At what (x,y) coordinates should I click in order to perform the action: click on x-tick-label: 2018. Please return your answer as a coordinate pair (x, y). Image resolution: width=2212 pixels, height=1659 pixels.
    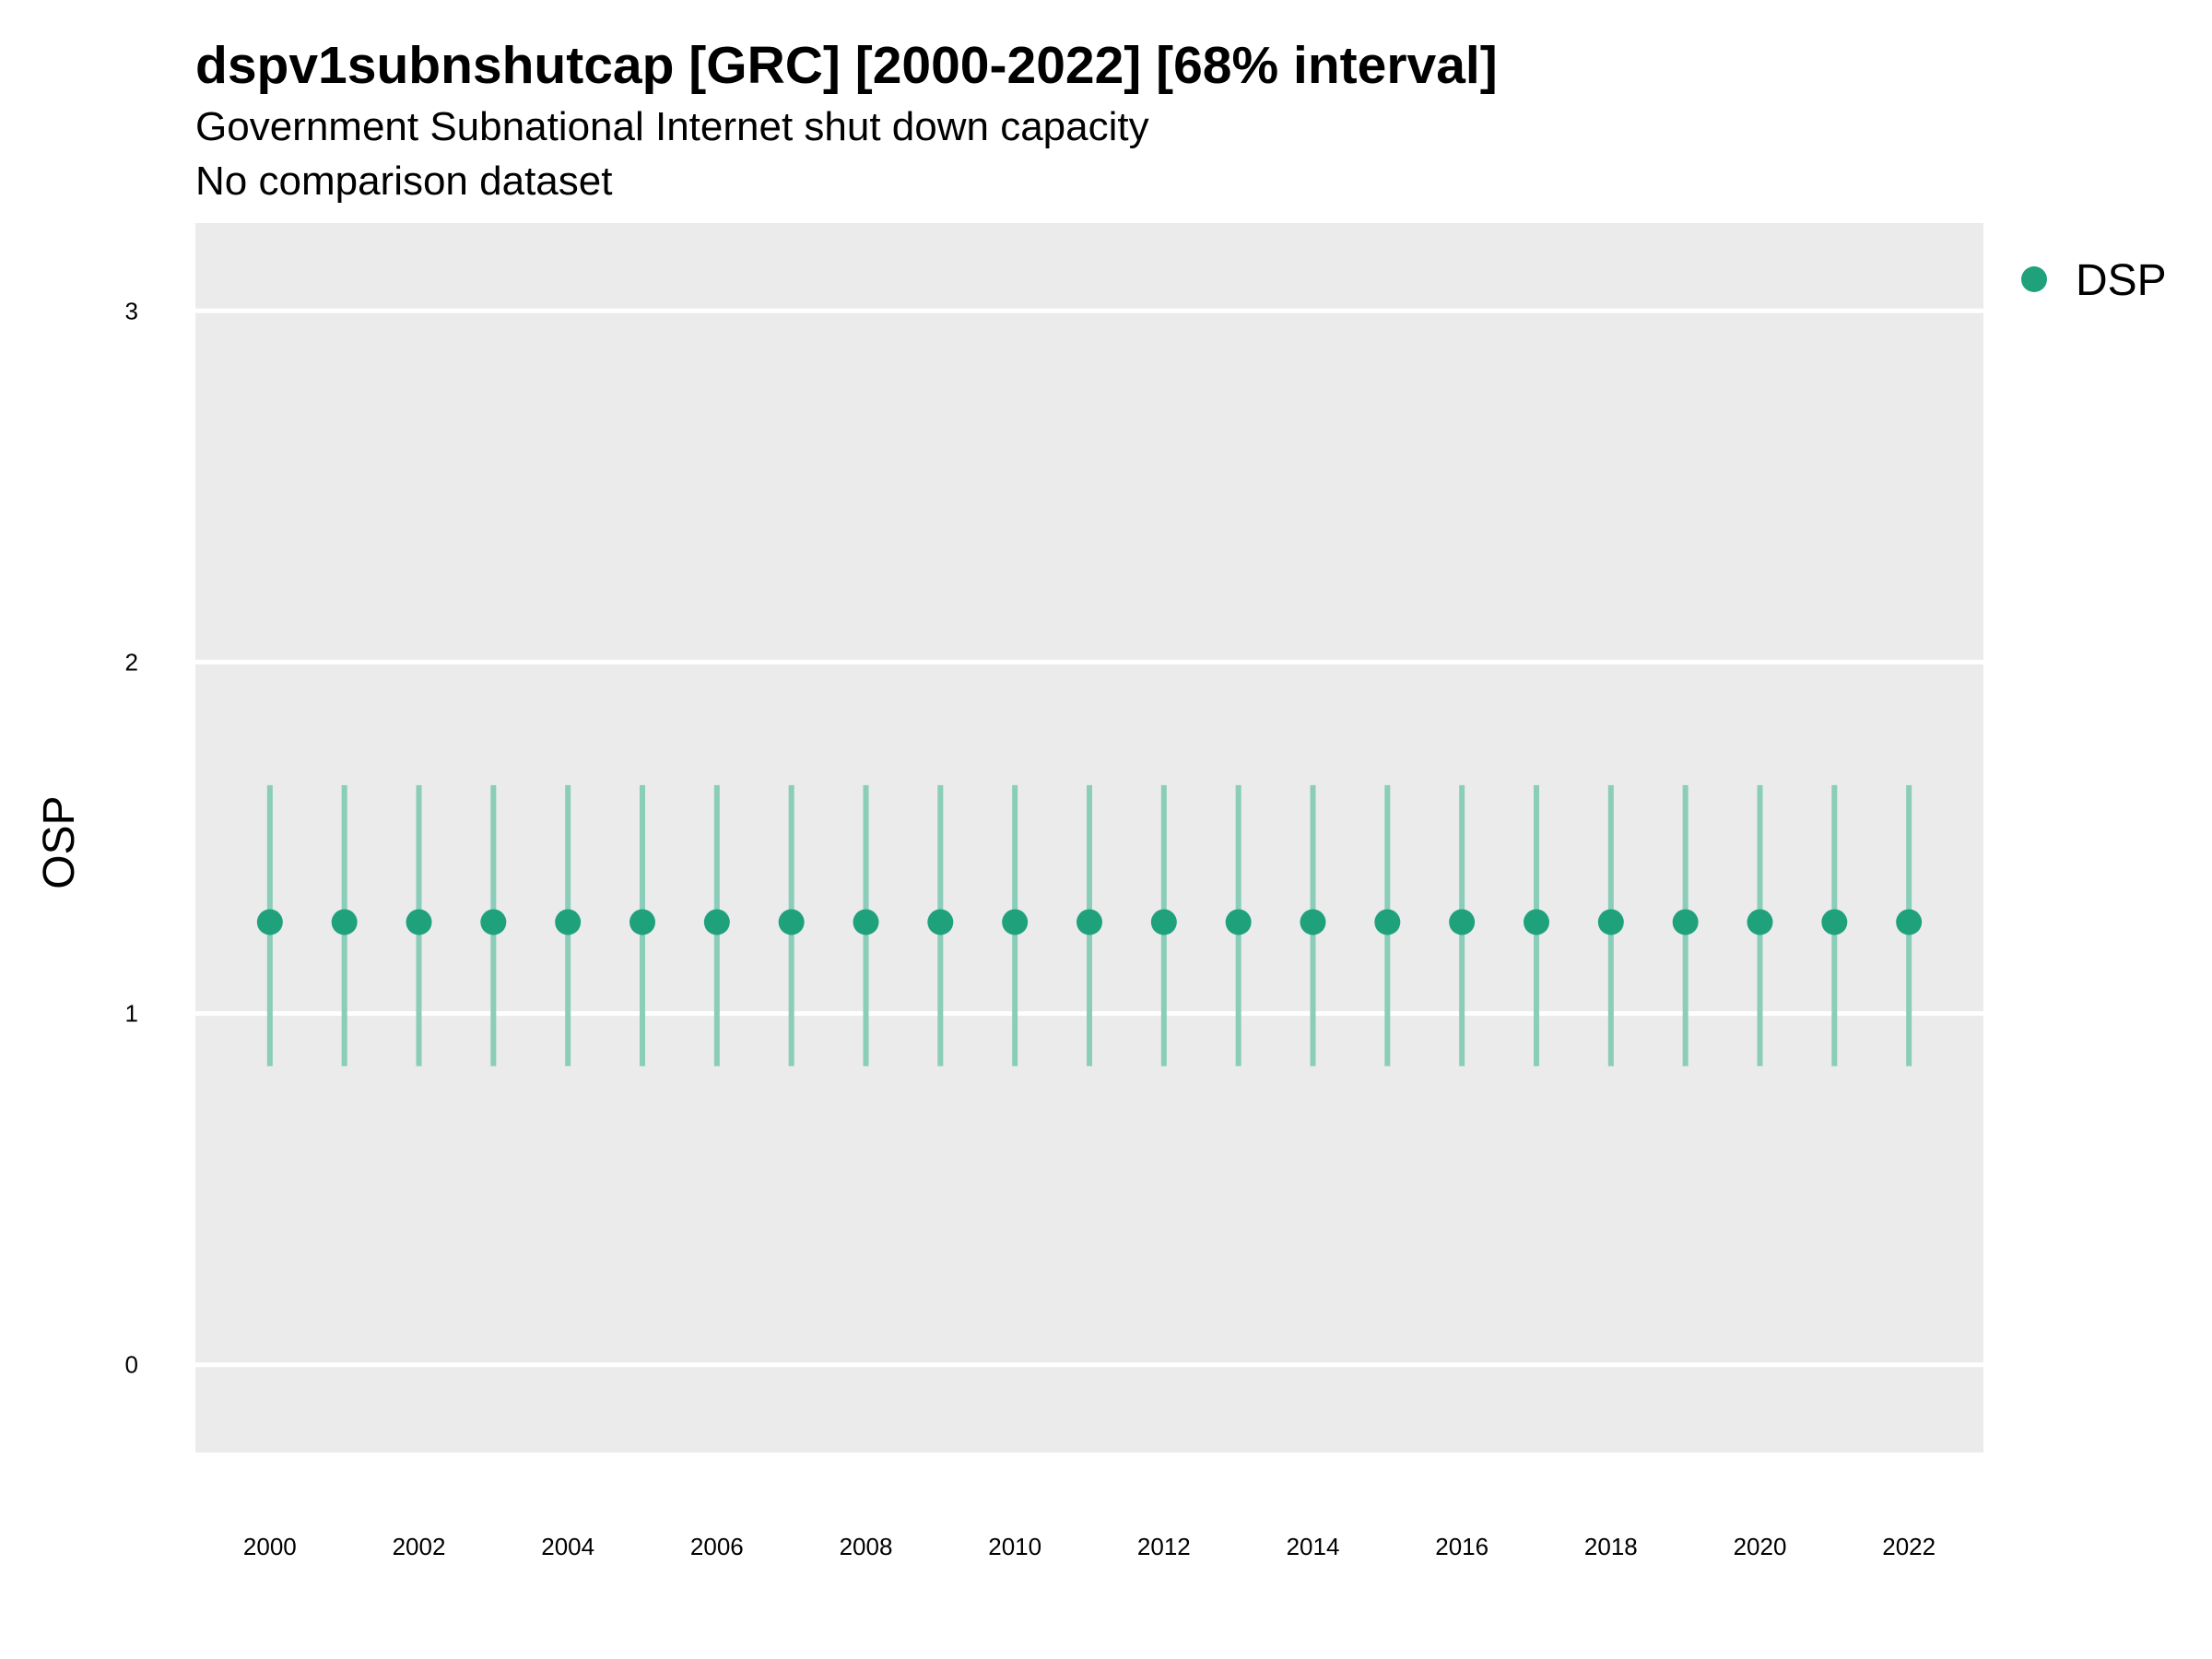
    Looking at the image, I should click on (1611, 1546).